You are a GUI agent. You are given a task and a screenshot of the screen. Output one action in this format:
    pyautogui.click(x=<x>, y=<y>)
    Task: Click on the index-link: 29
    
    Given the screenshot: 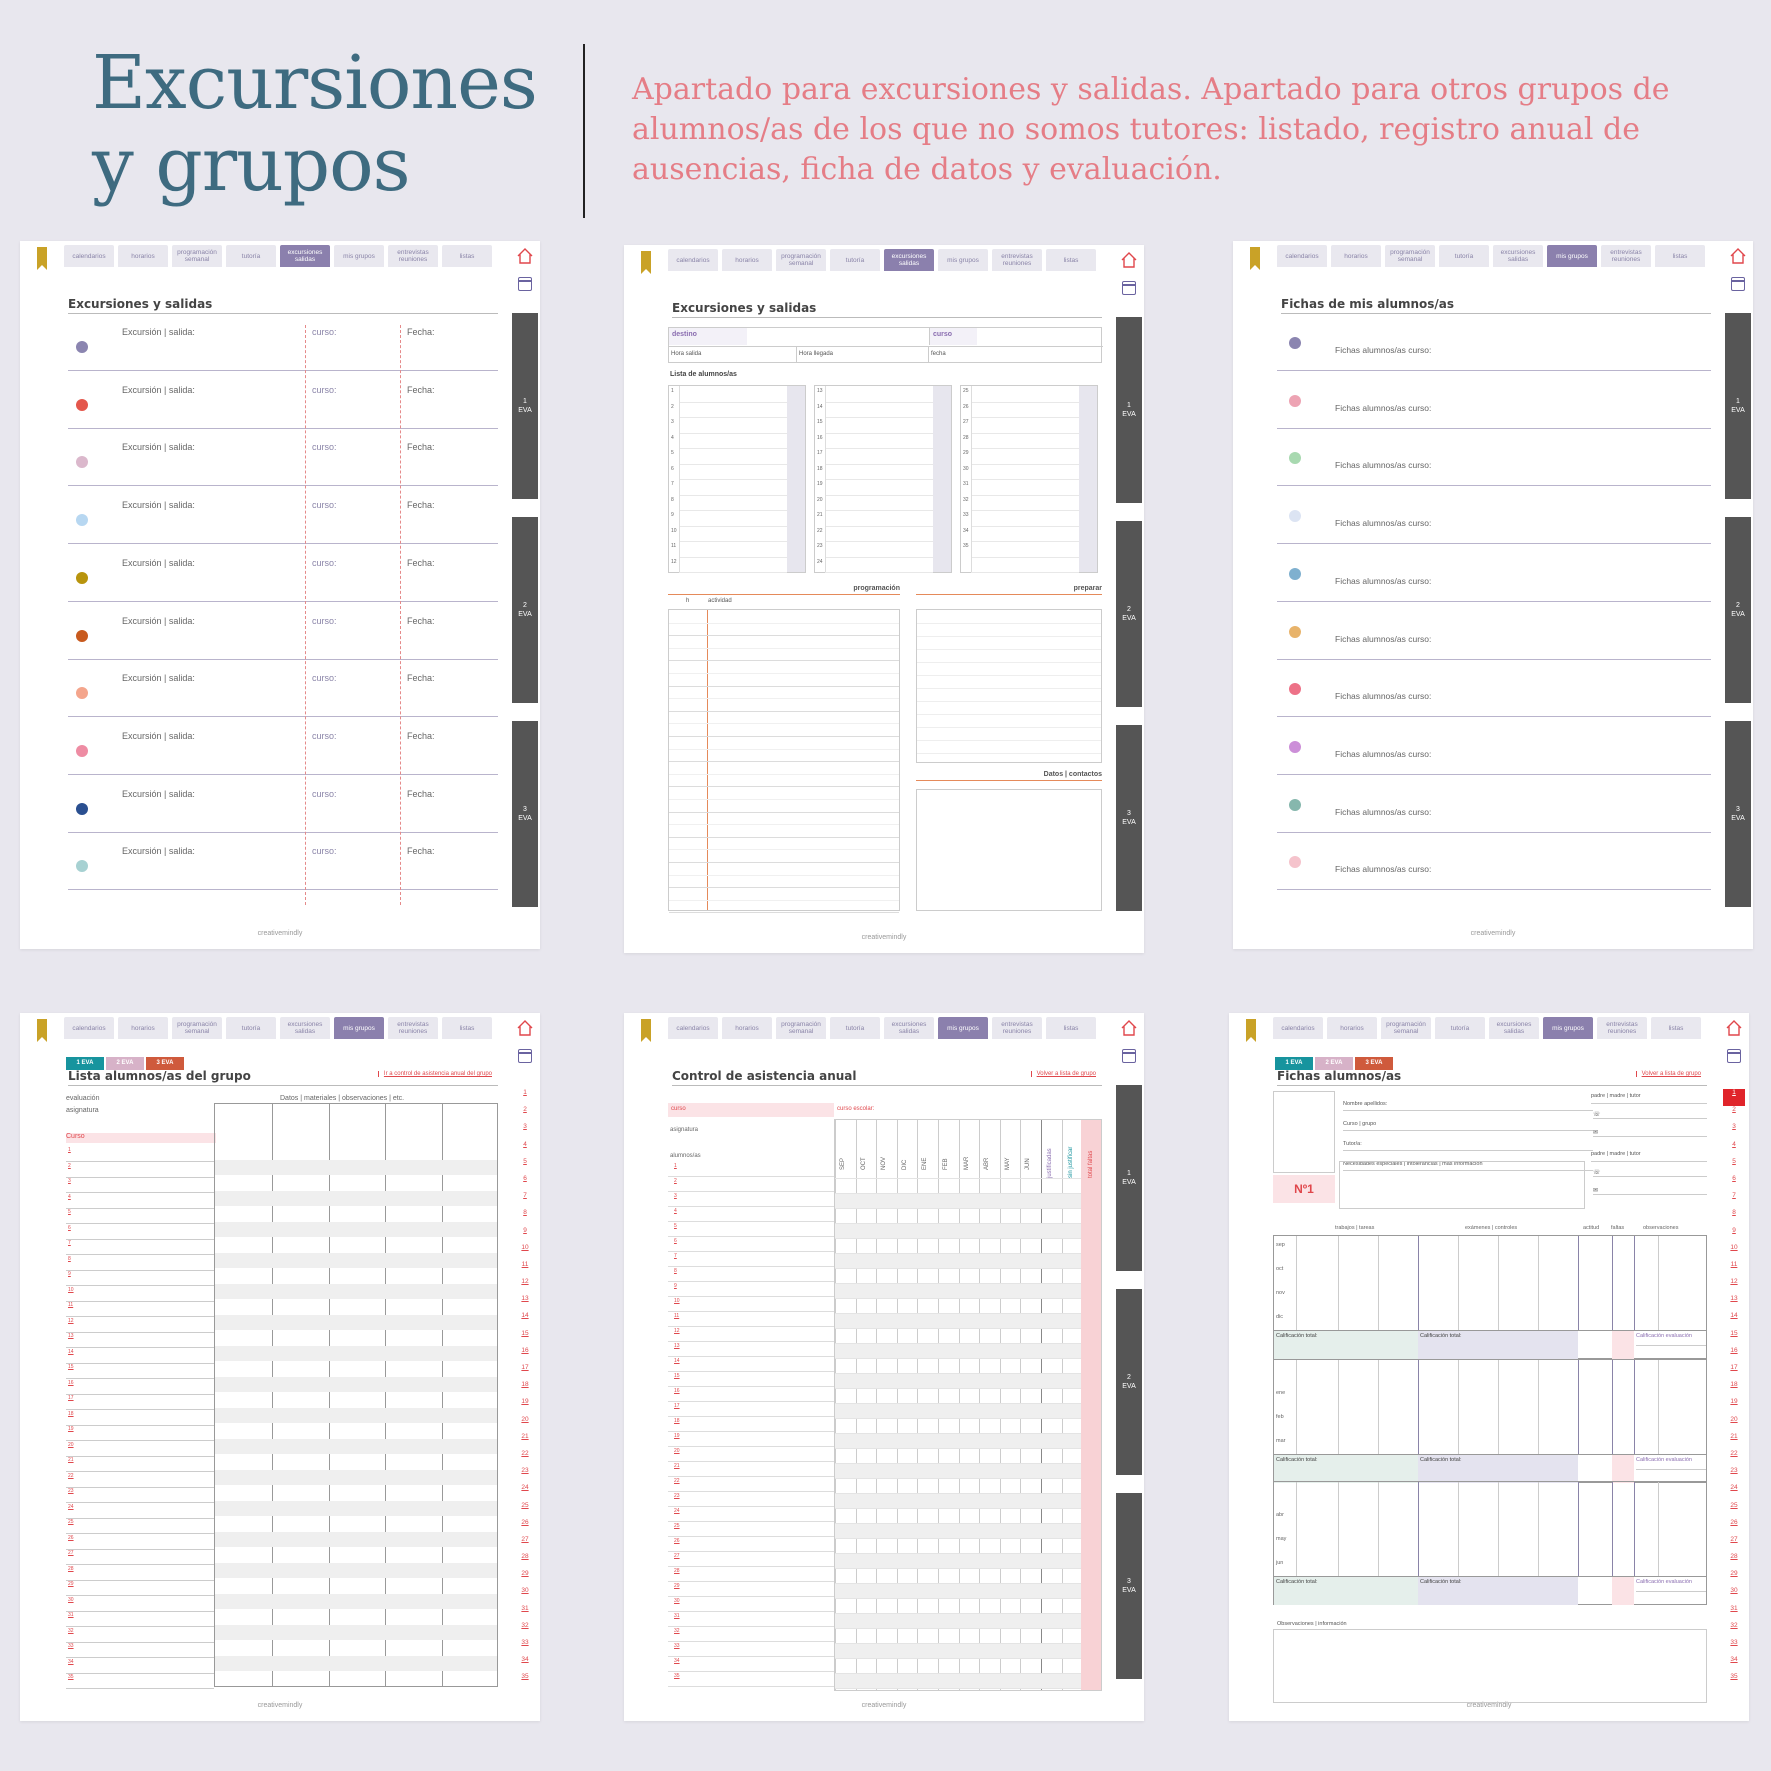 What is the action you would take?
    pyautogui.click(x=1734, y=1574)
    